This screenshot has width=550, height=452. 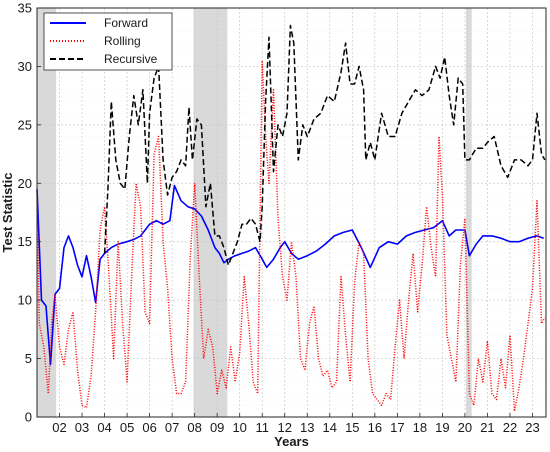 What do you see at coordinates (25, 8) in the screenshot?
I see `y-tick-label: 35` at bounding box center [25, 8].